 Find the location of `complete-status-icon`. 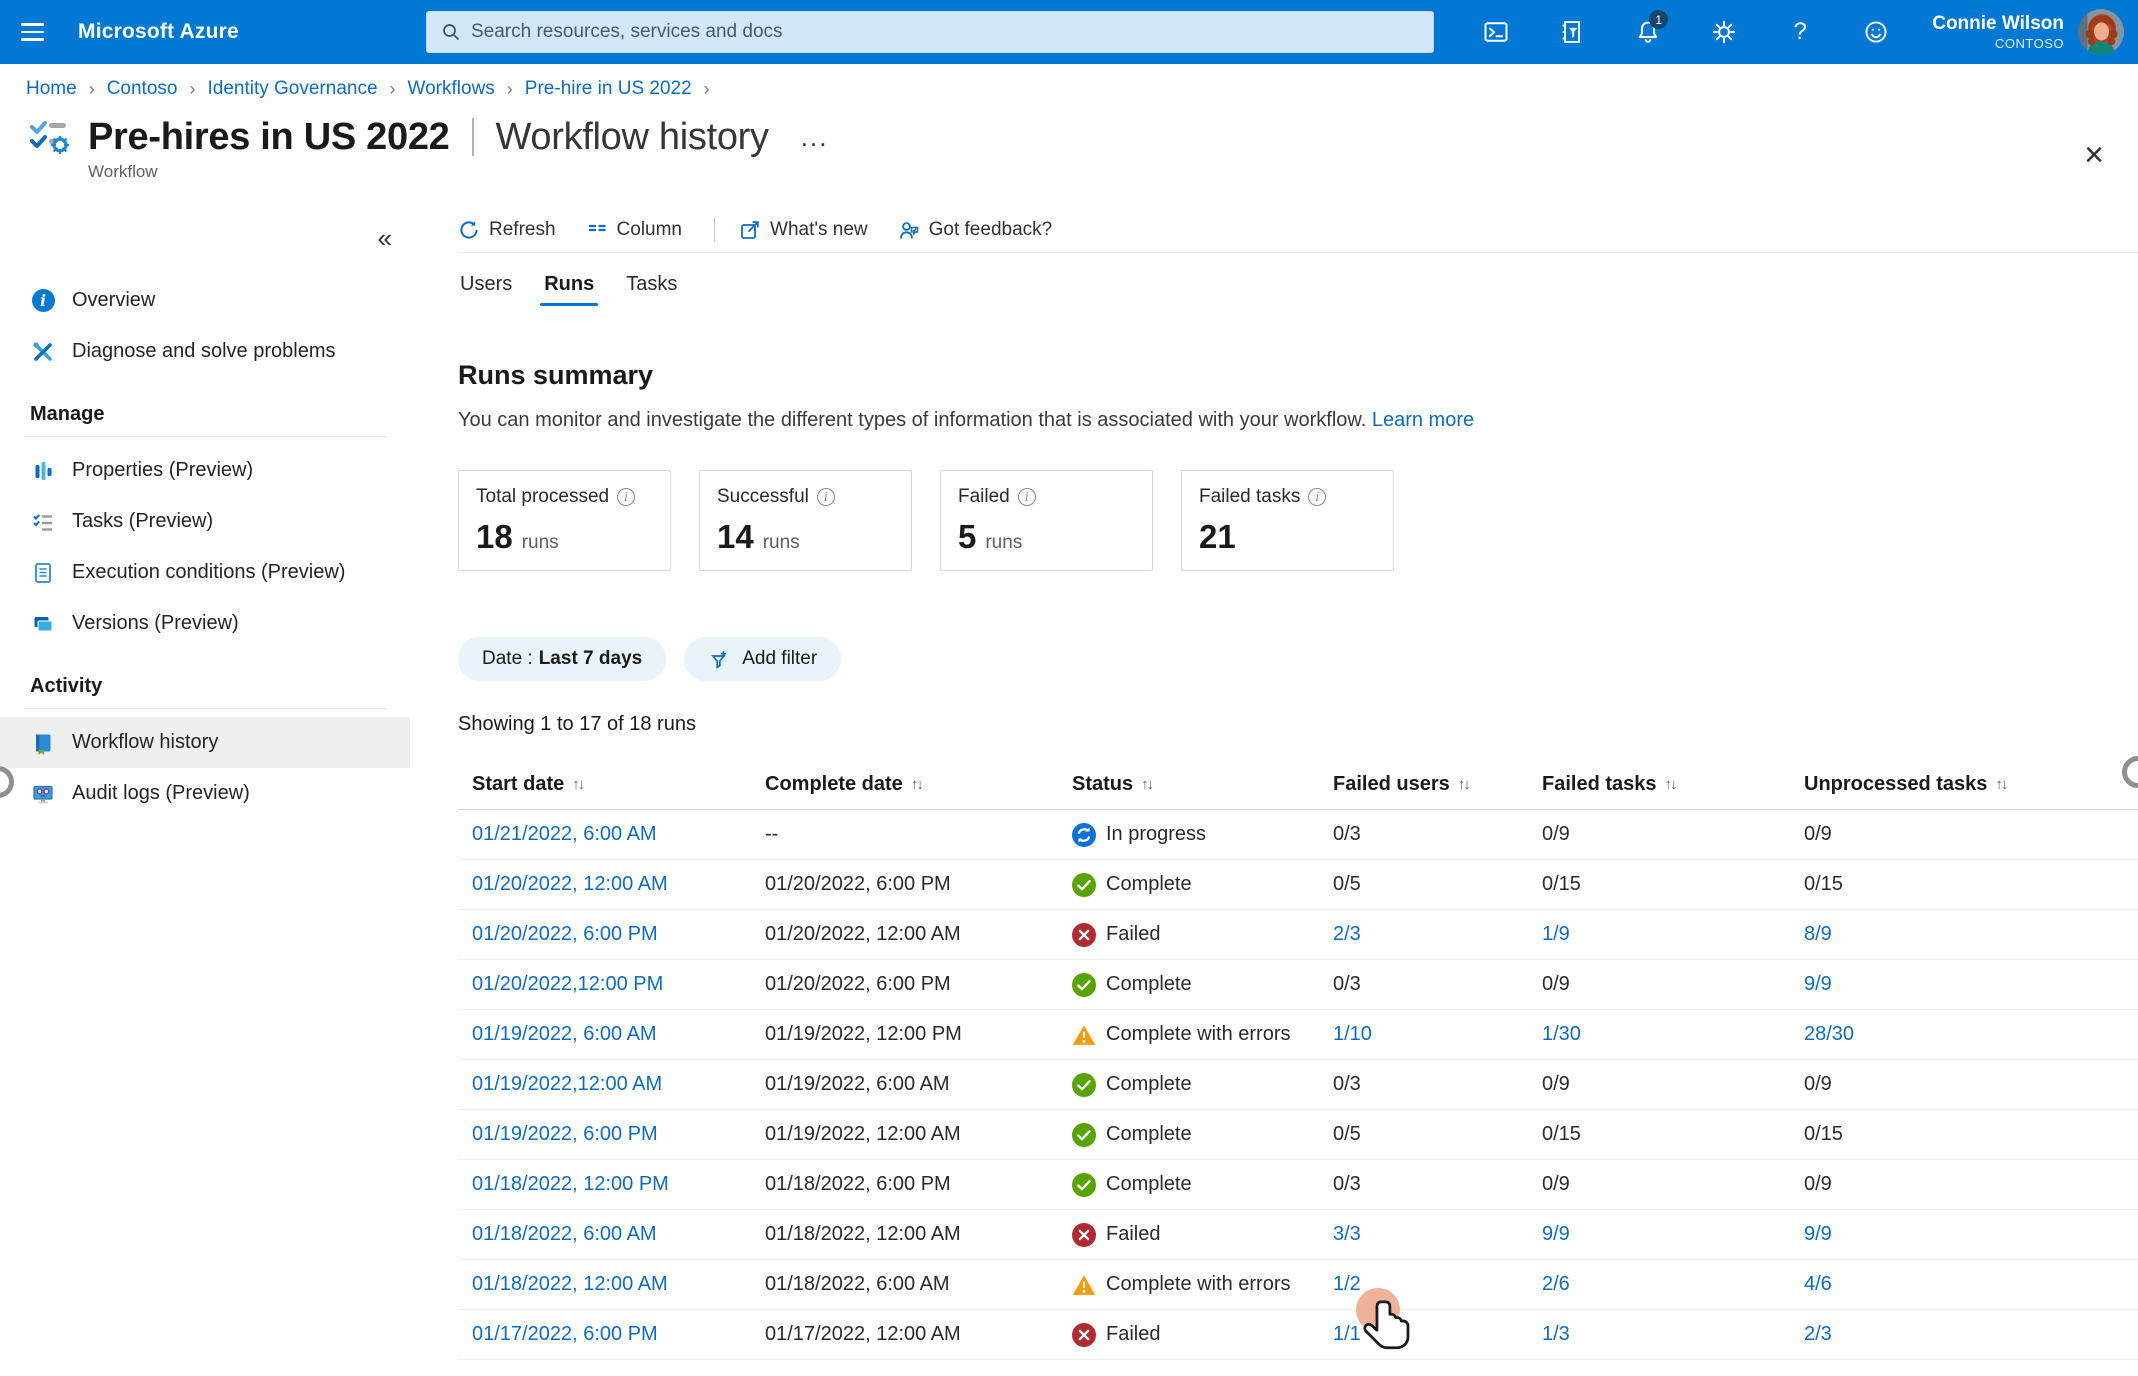

complete-status-icon is located at coordinates (1084, 984).